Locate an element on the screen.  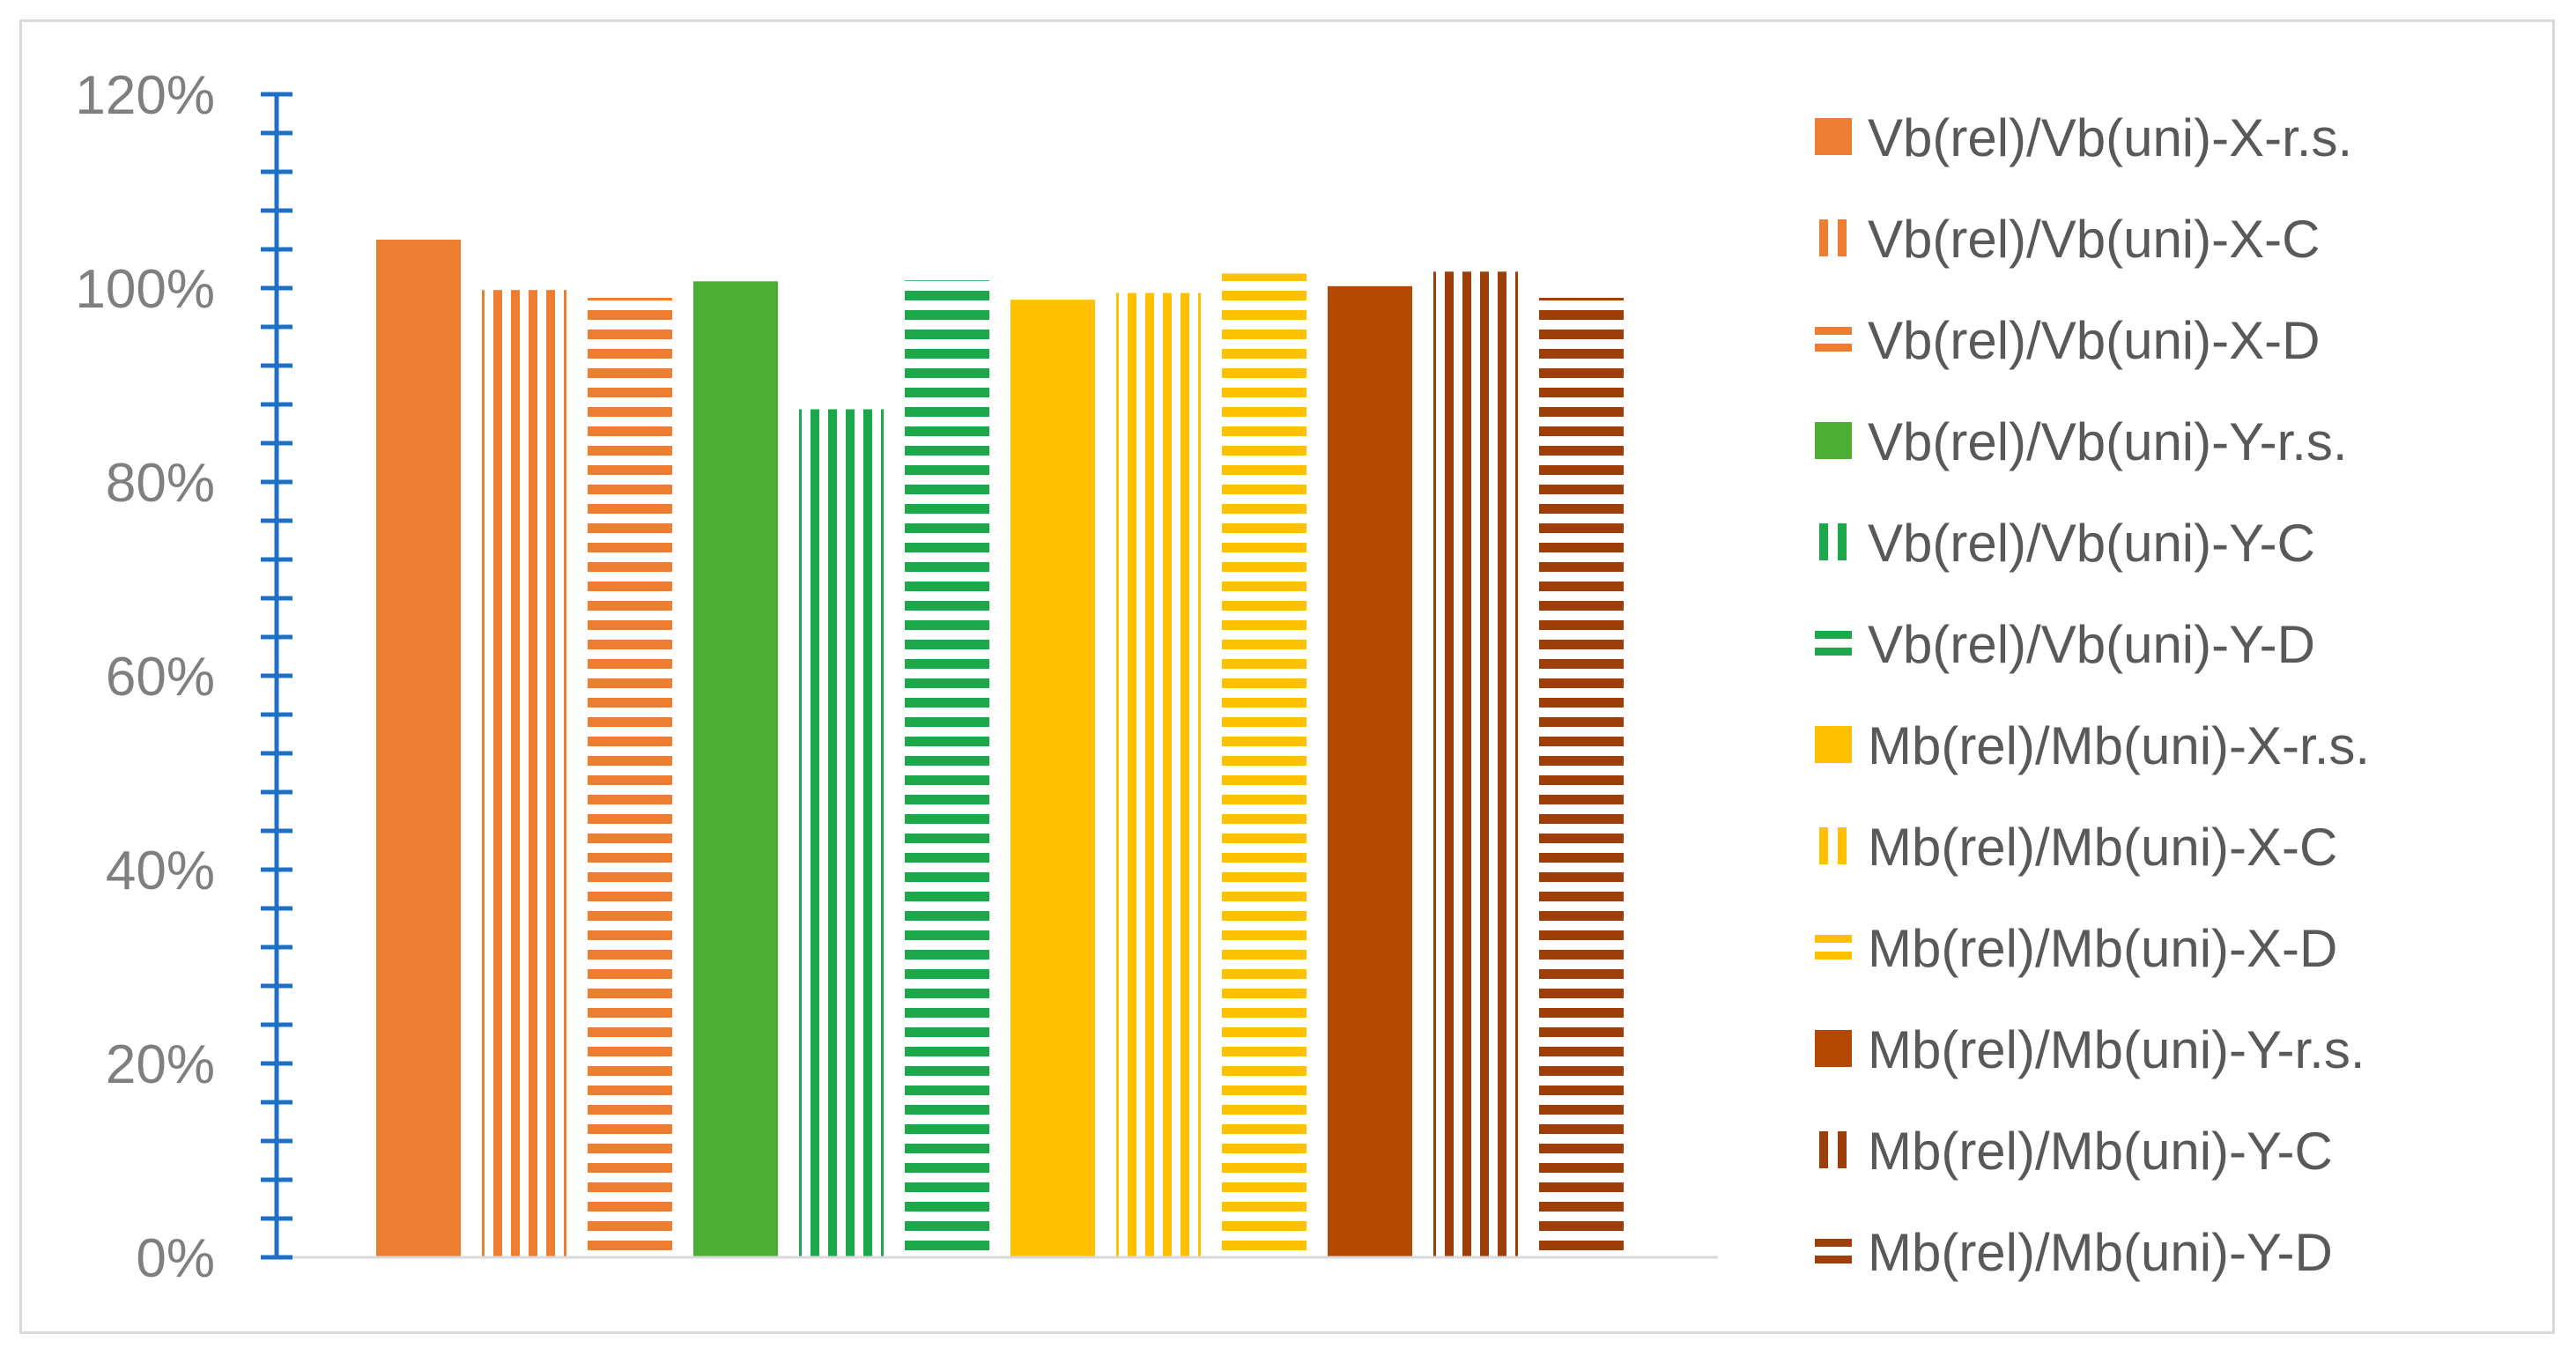
y-tick-label: 40% is located at coordinates (161, 871).